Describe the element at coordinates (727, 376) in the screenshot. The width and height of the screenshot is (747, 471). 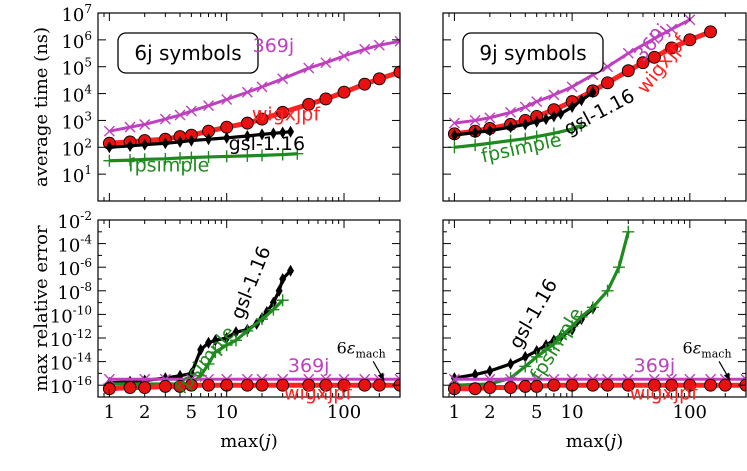
I see `annotation-arrowhead` at that location.